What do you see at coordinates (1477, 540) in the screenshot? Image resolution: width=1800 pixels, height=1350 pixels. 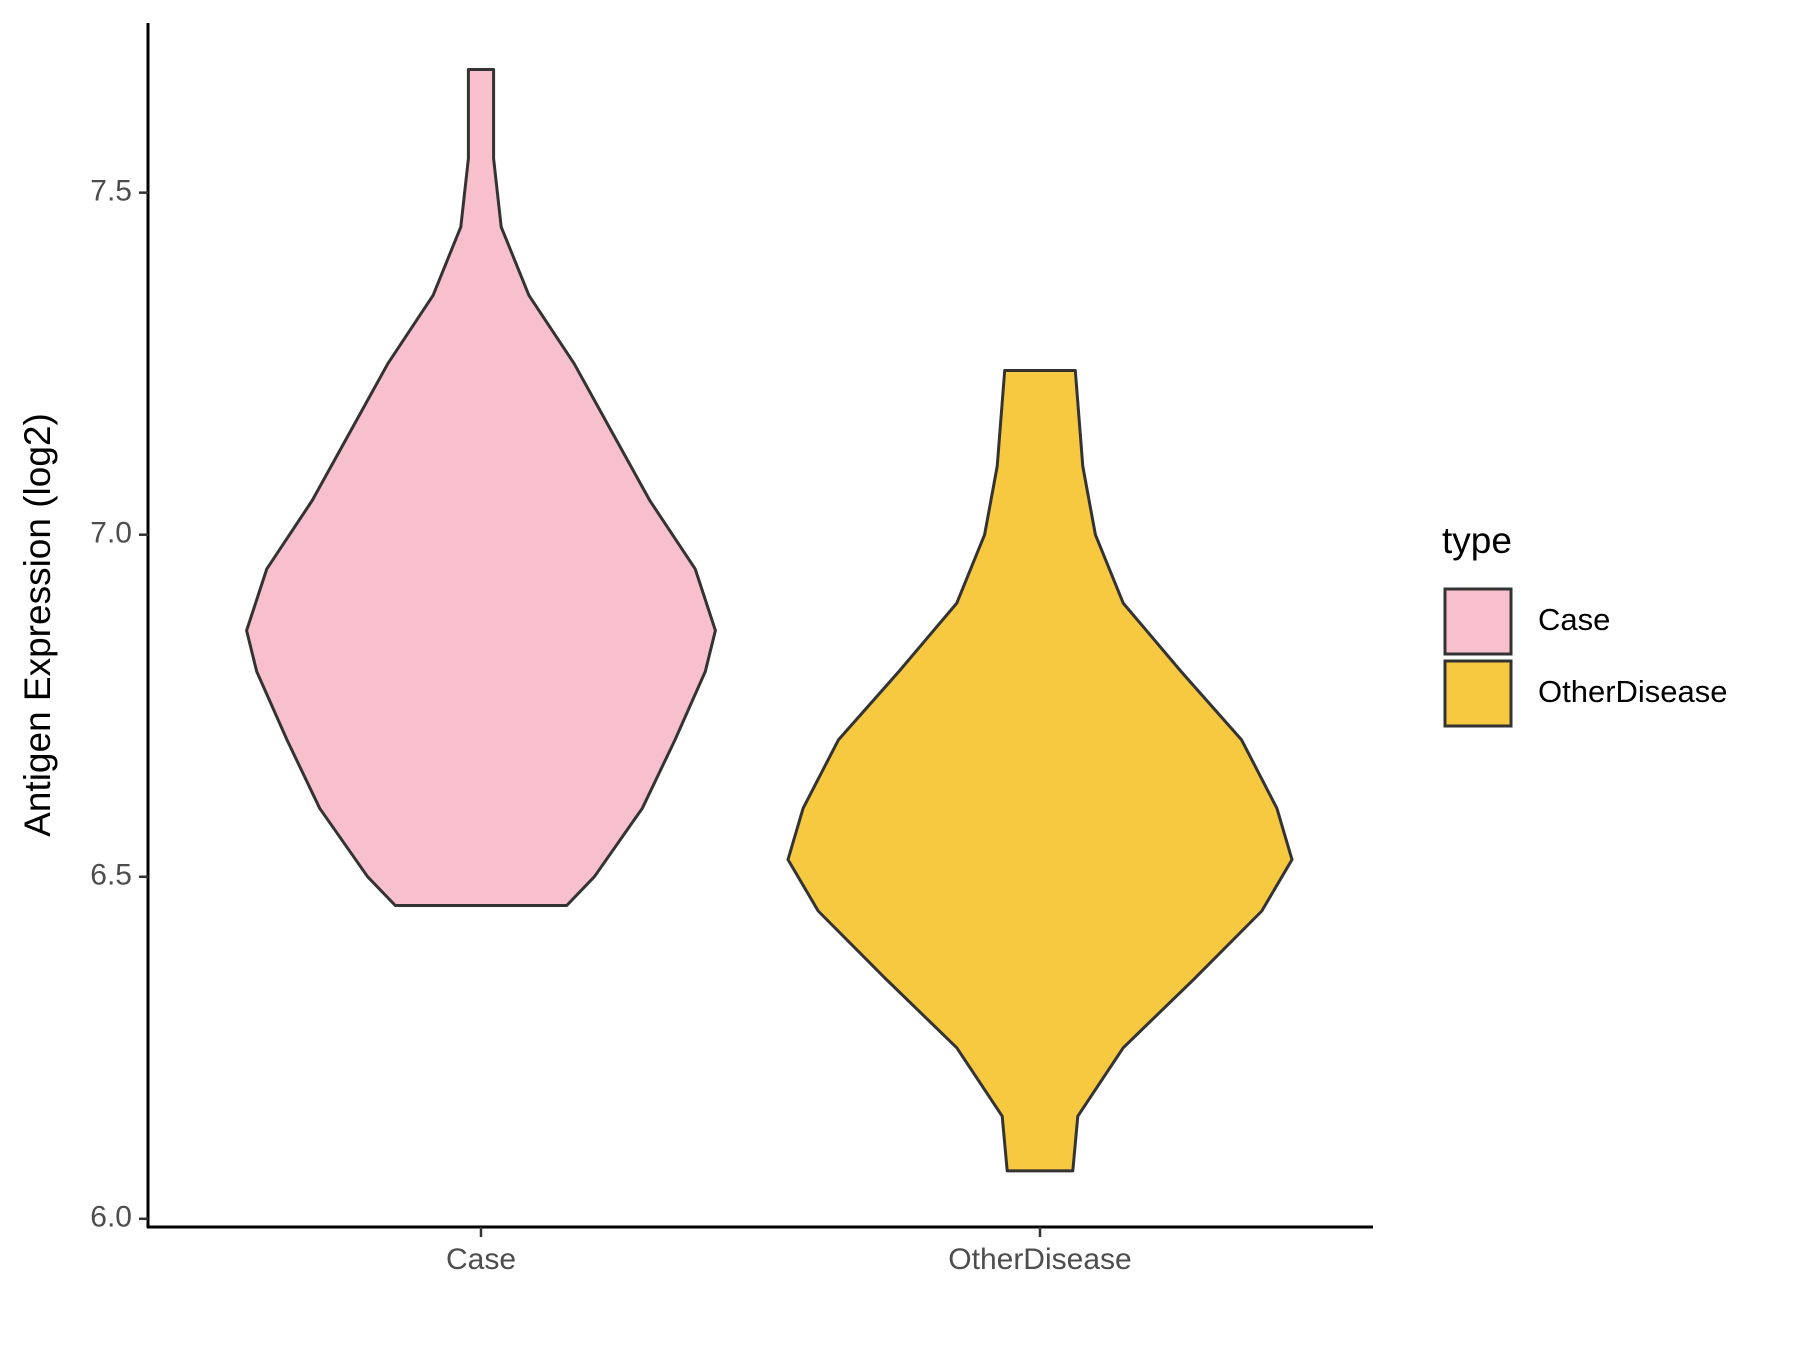 I see `legend-title: type` at bounding box center [1477, 540].